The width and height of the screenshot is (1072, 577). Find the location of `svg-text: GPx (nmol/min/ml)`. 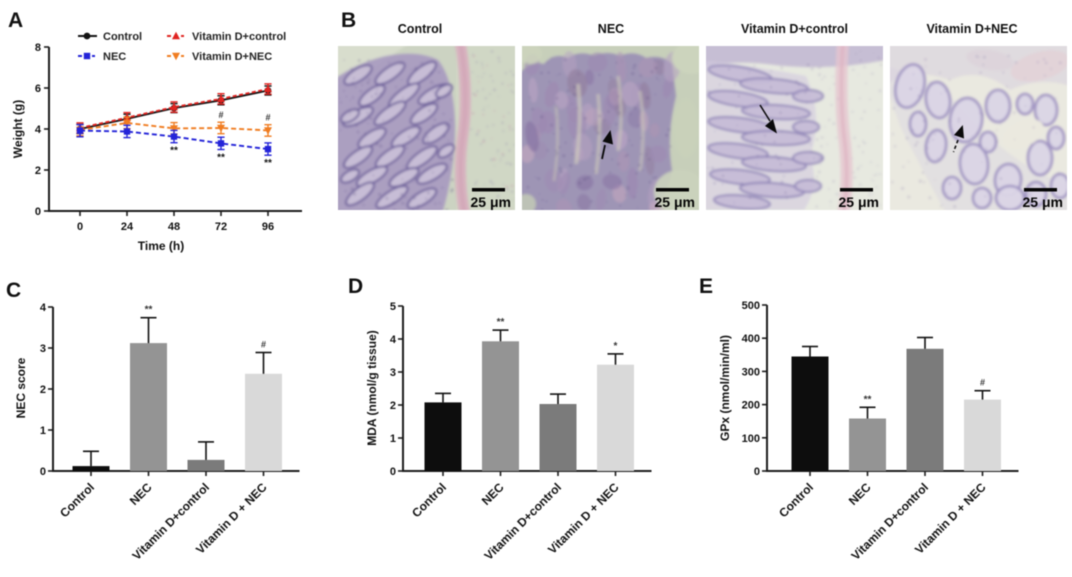

svg-text: GPx (nmol/min/ml) is located at coordinates (725, 388).